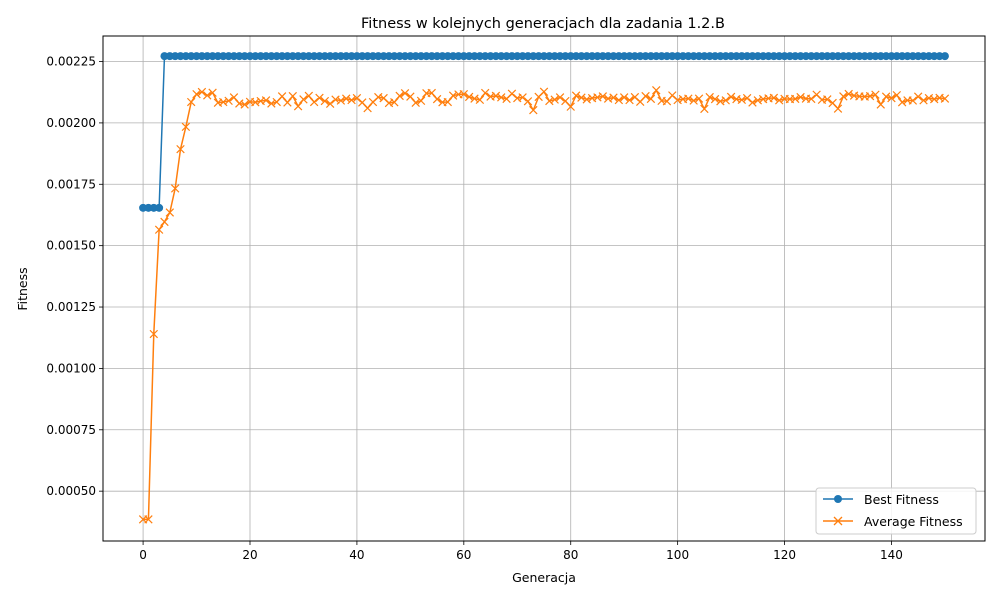 The height and width of the screenshot is (600, 1000). I want to click on legend-box, so click(896, 511).